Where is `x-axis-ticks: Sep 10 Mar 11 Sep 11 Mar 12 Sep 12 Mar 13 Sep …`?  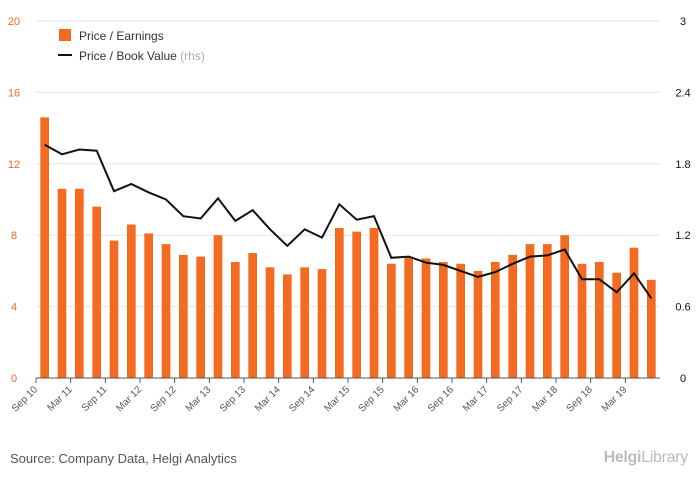 x-axis-ticks: Sep 10 Mar 11 Sep 11 Mar 12 Sep 12 Mar 13 Sep … is located at coordinates (320, 396).